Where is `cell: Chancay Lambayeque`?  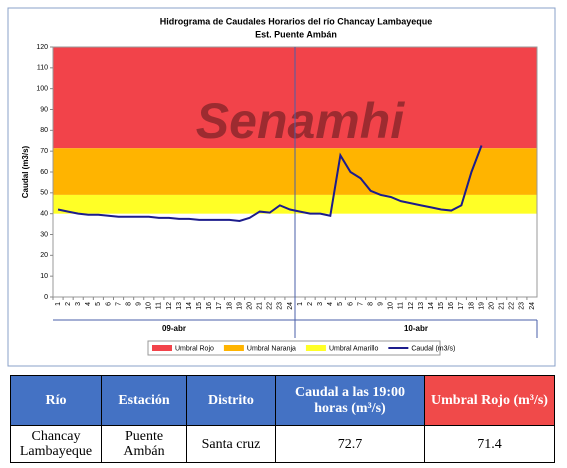 cell: Chancay Lambayeque is located at coordinates (56, 444).